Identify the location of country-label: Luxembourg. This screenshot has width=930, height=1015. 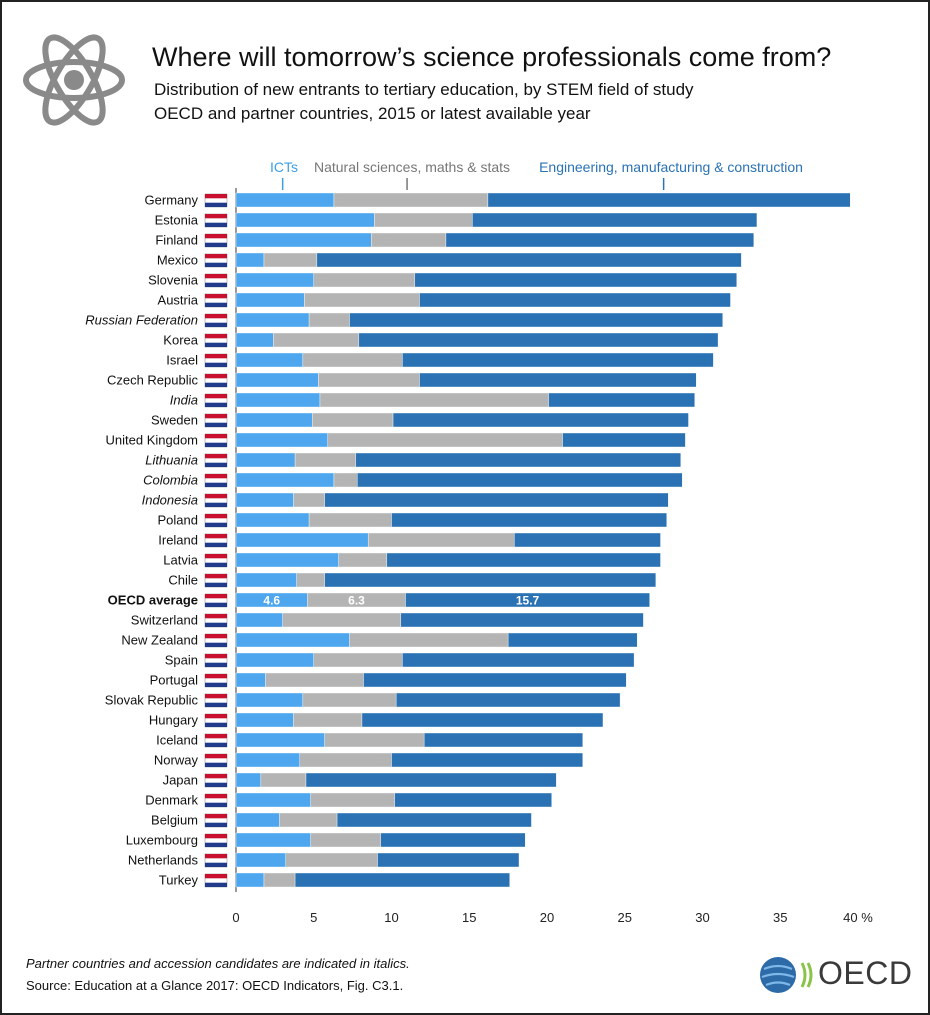
(162, 840).